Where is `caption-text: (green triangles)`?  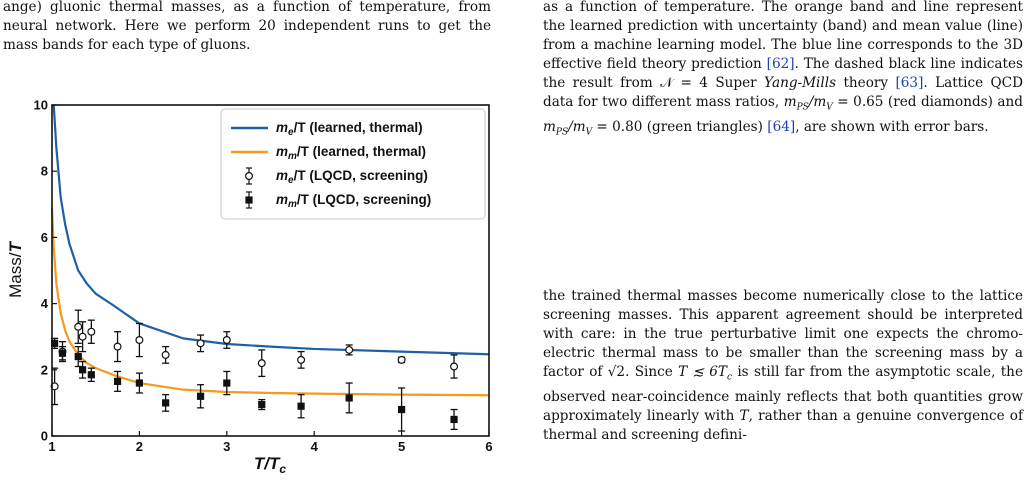 caption-text: (green triangles) is located at coordinates (705, 126).